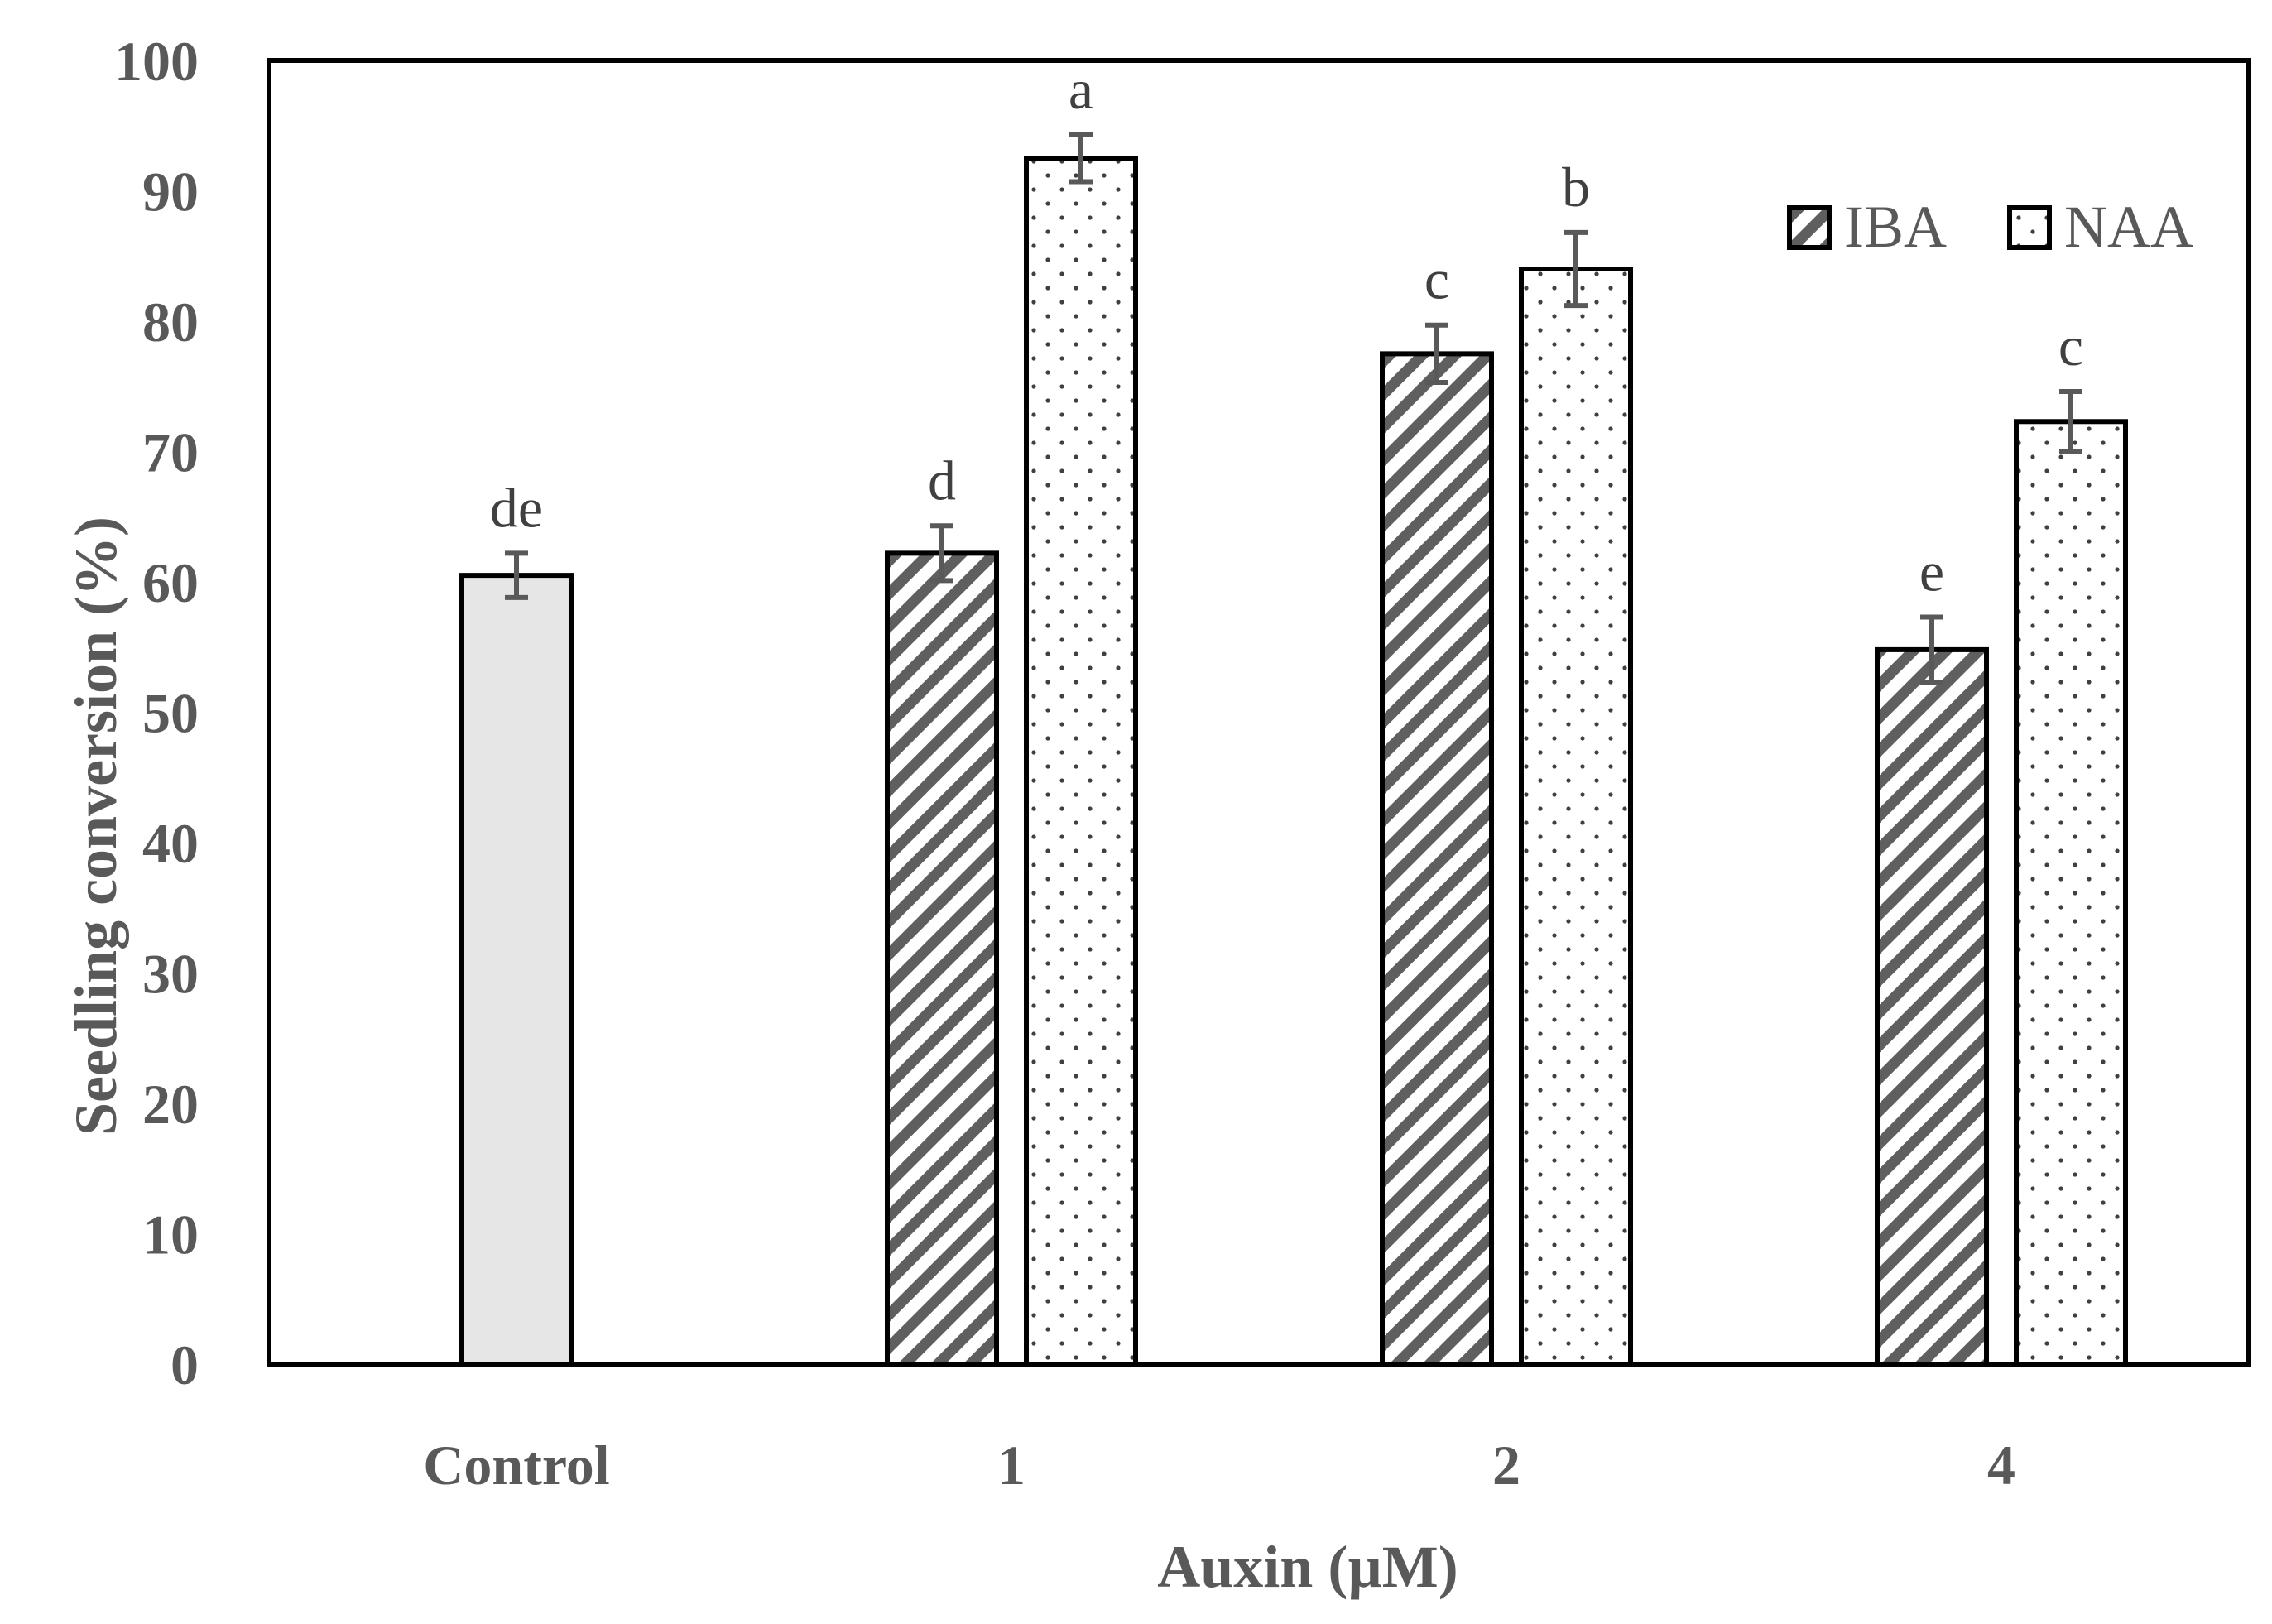 The image size is (2272, 1624). Describe the element at coordinates (1576, 187) in the screenshot. I see `significance-label-naa-2: b` at that location.